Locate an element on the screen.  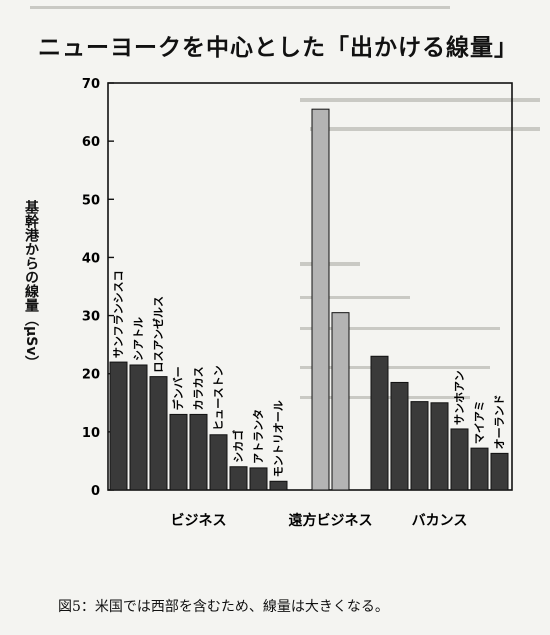
figure-caption: 図5：米国では西部を含むため、線量は大きくなる。 is located at coordinates (223, 607).